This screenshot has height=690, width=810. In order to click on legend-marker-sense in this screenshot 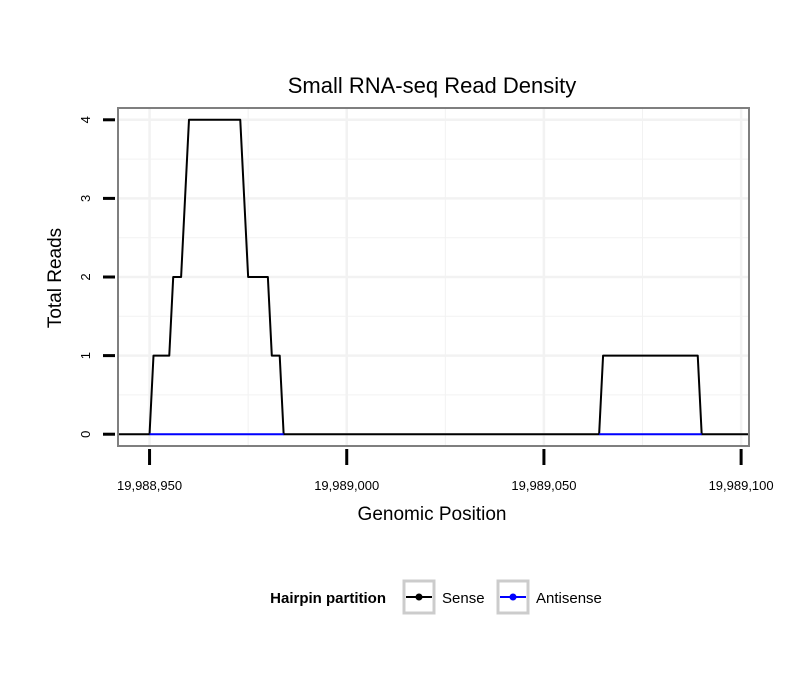, I will do `click(419, 597)`.